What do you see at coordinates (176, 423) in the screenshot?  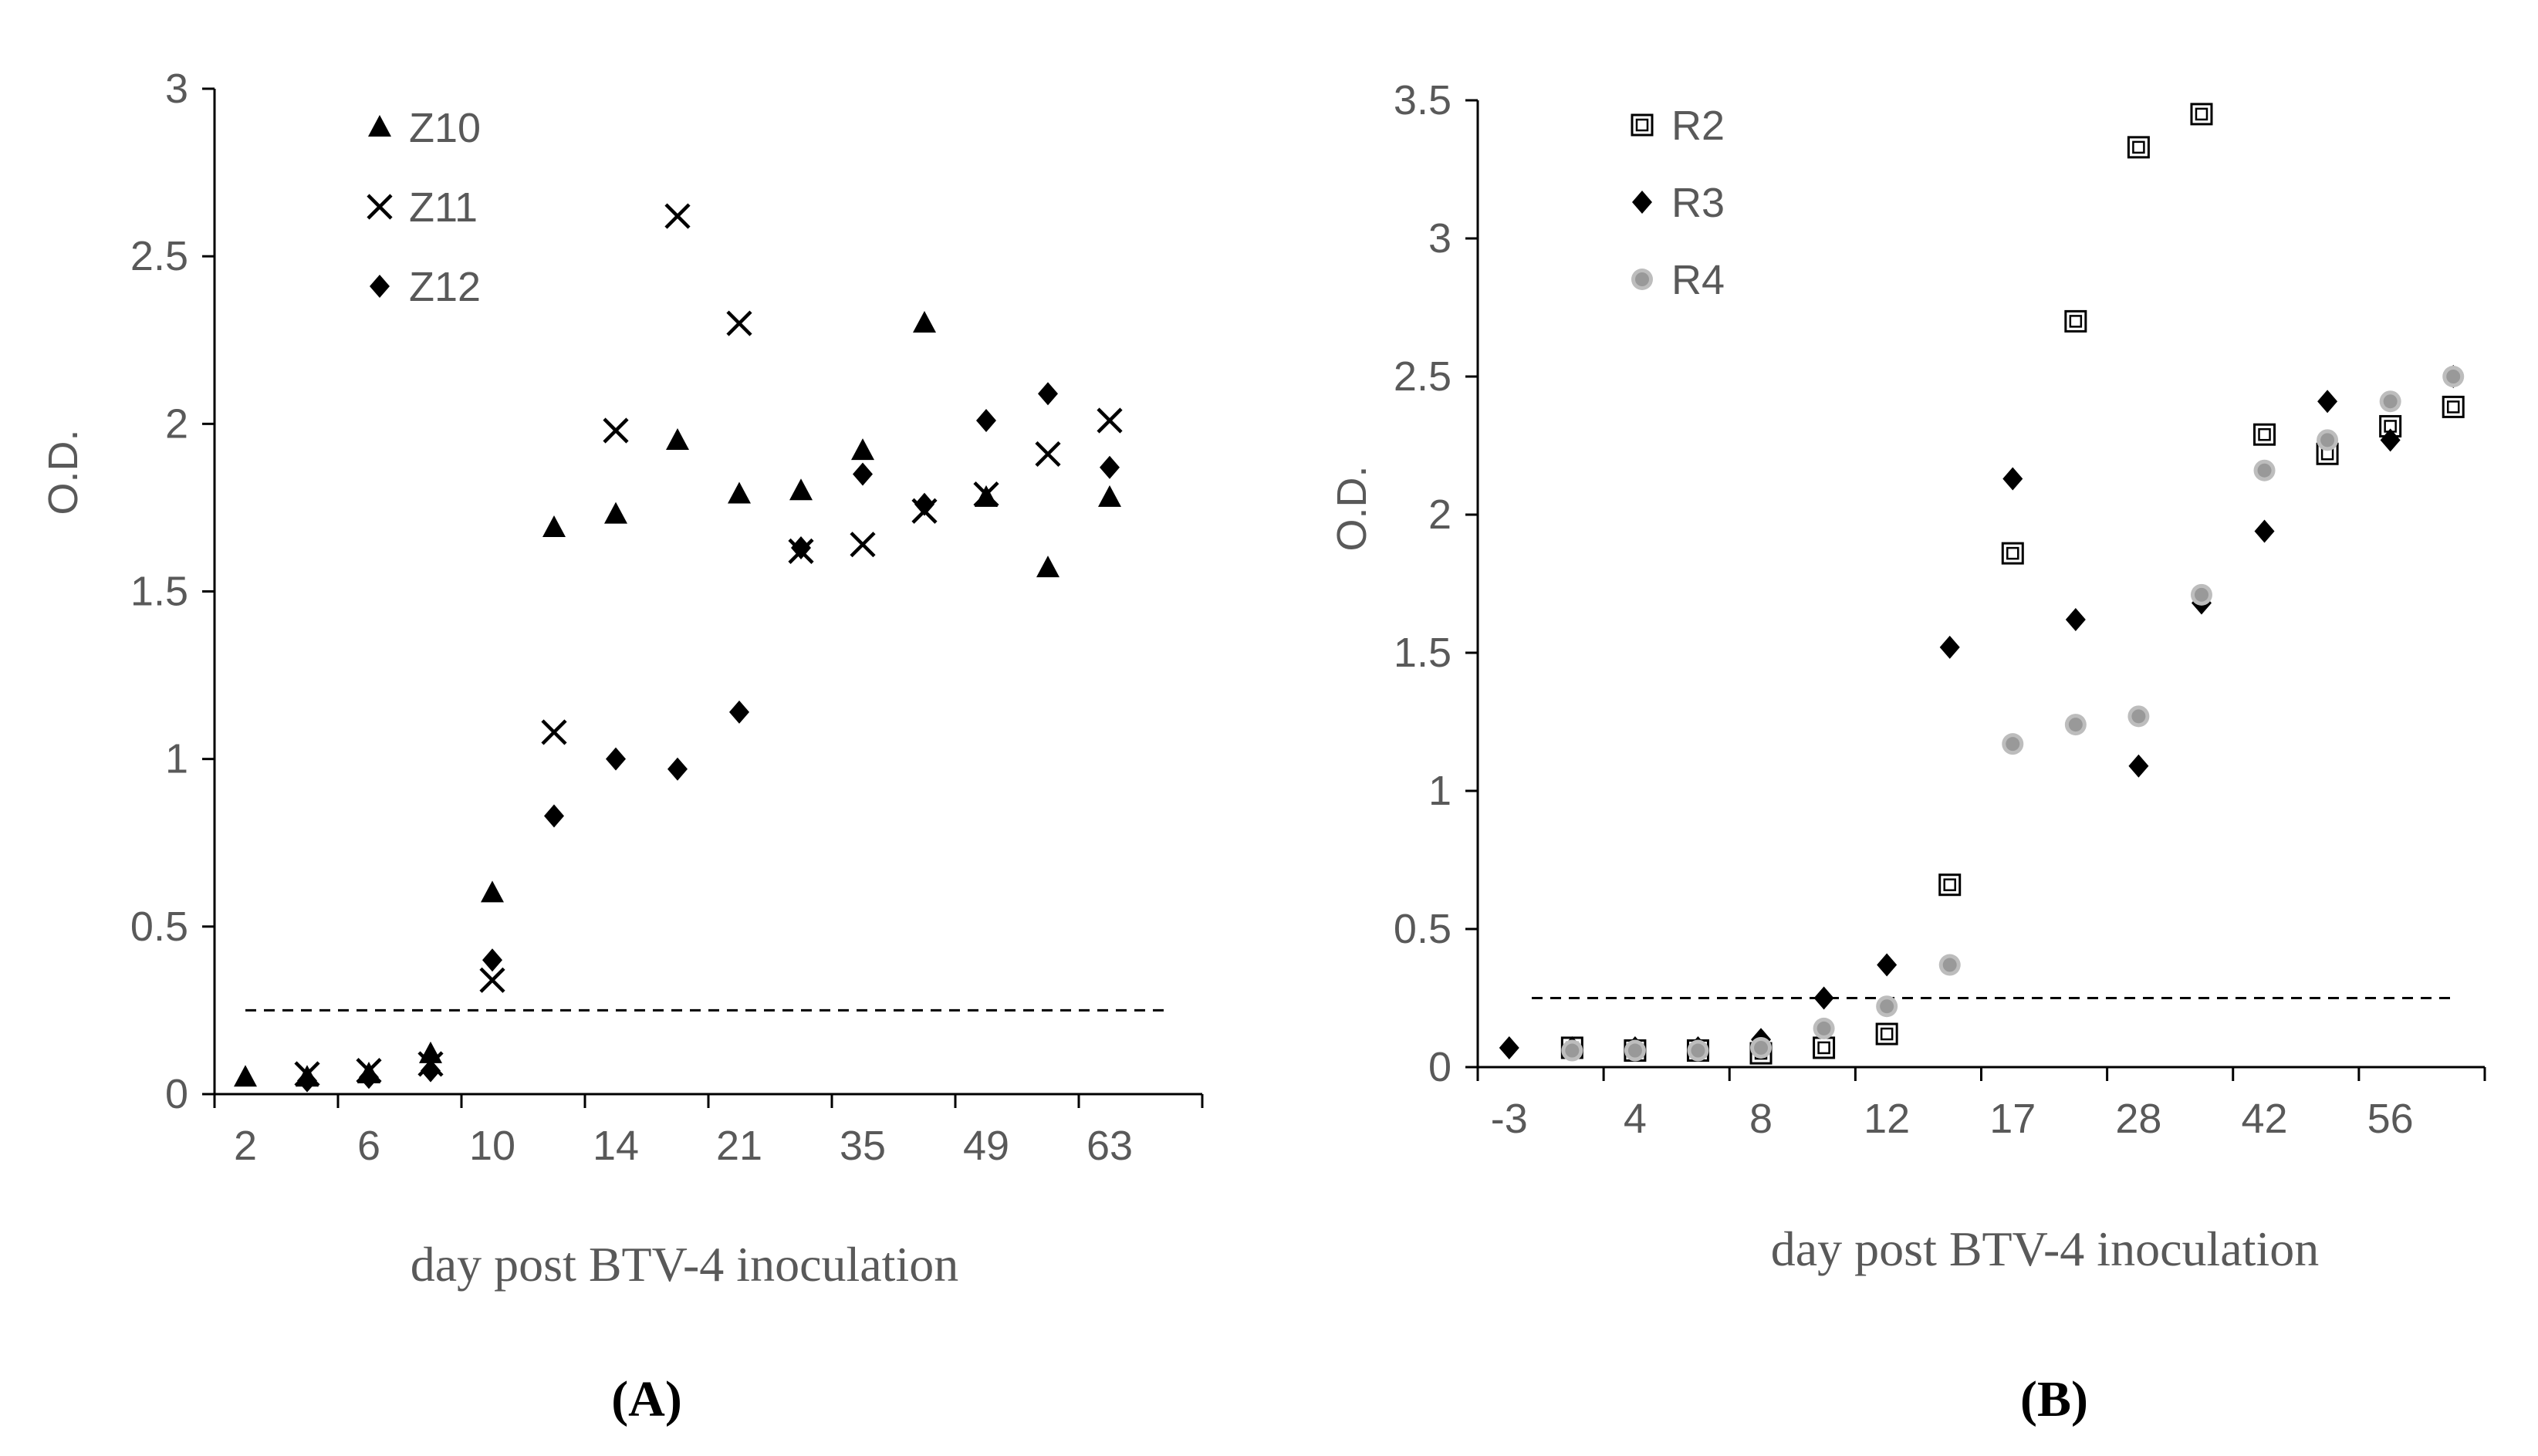 I see `panel-a-ytick-label-4: 2` at bounding box center [176, 423].